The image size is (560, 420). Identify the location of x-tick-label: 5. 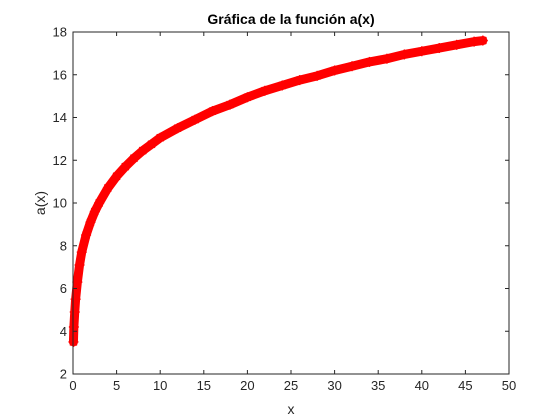
(116, 385).